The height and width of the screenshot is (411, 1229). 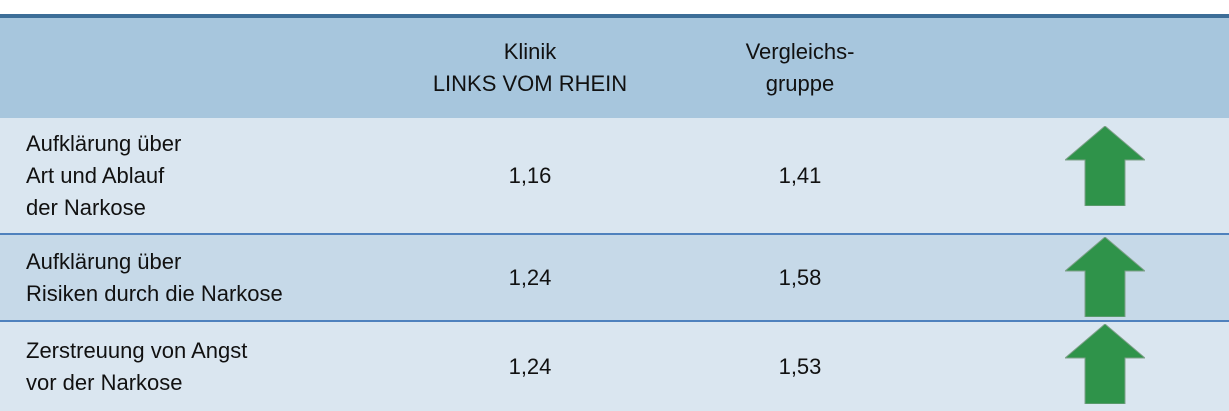 What do you see at coordinates (216, 68) in the screenshot?
I see `header-cell` at bounding box center [216, 68].